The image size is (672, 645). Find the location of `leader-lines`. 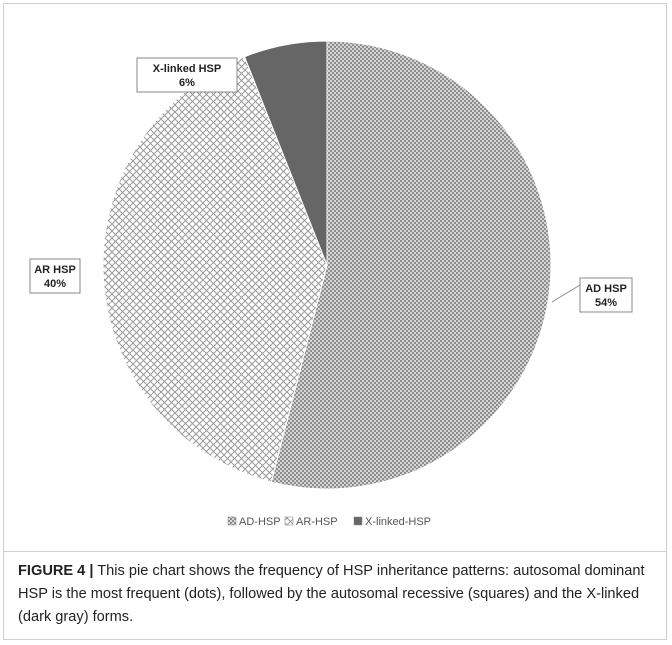

leader-lines is located at coordinates (566, 293).